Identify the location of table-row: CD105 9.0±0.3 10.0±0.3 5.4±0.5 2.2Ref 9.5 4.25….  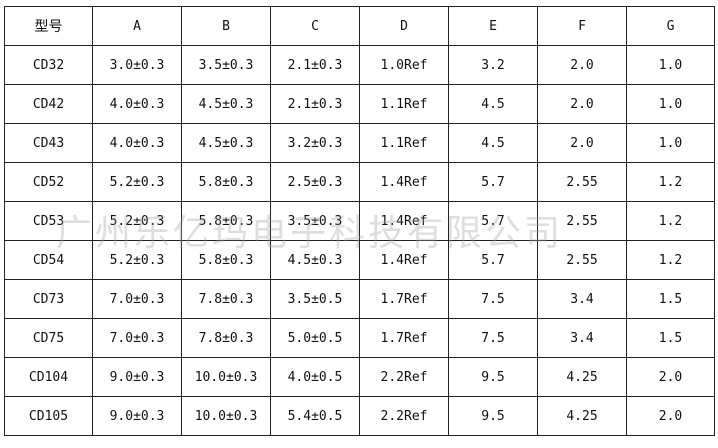
(359, 416).